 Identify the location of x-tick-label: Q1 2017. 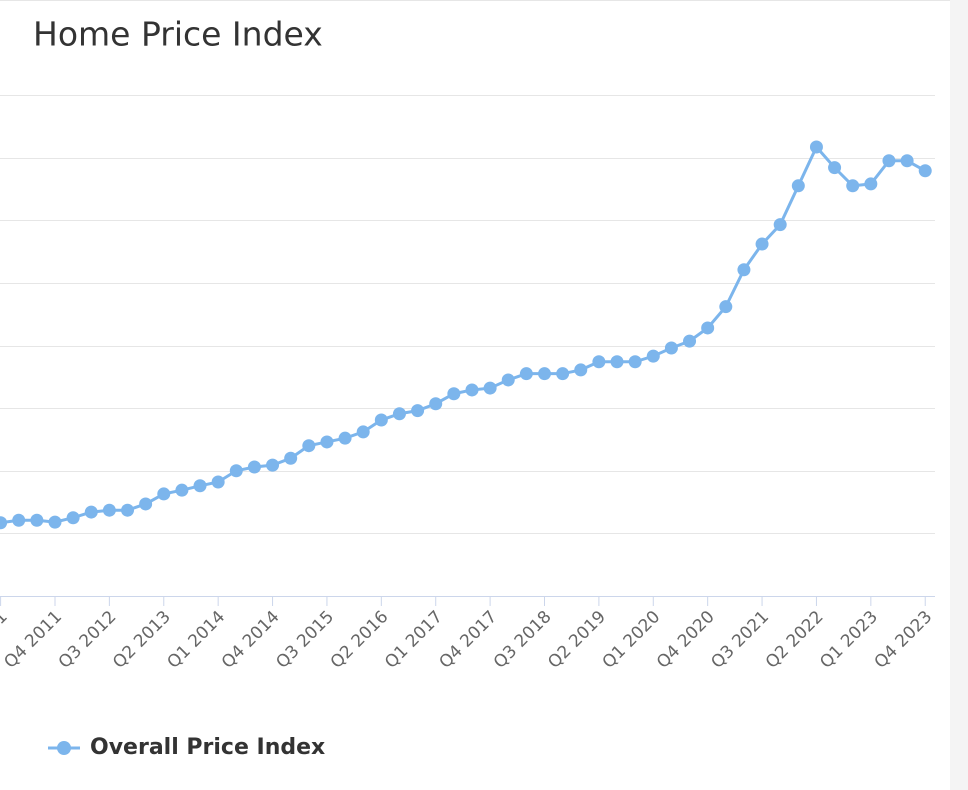
(414, 640).